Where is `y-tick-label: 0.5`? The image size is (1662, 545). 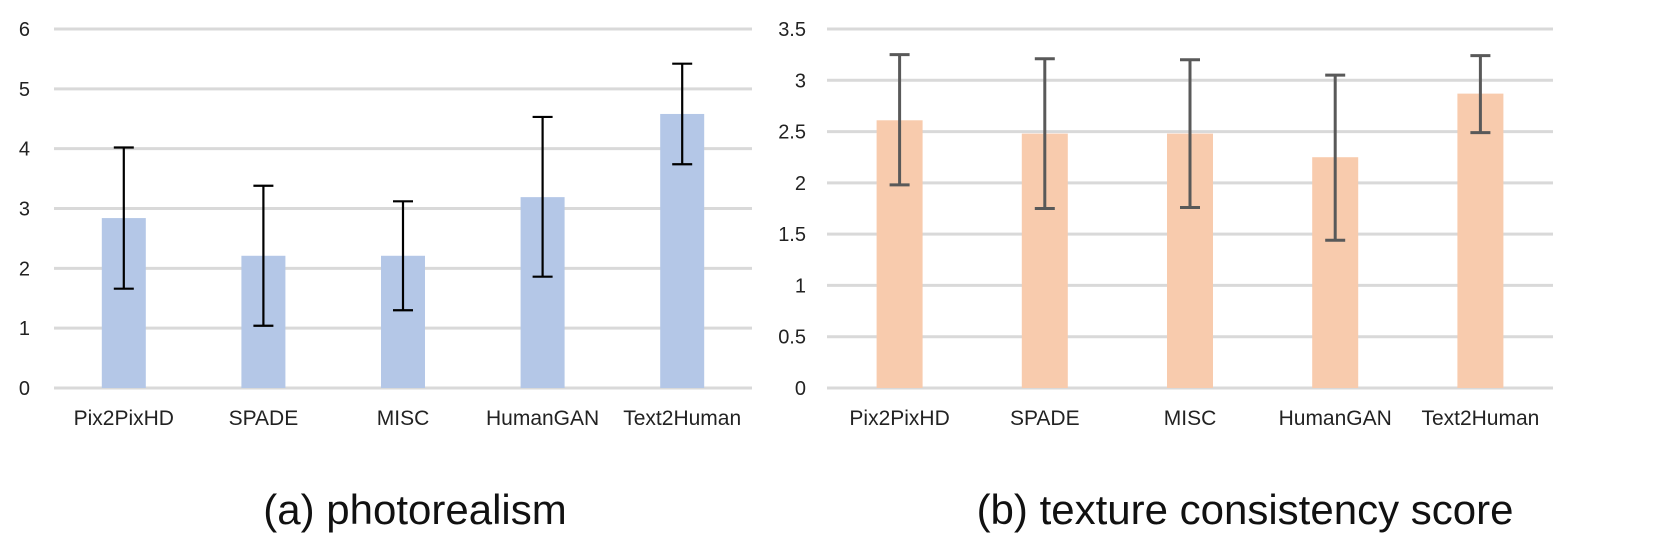
y-tick-label: 0.5 is located at coordinates (792, 338).